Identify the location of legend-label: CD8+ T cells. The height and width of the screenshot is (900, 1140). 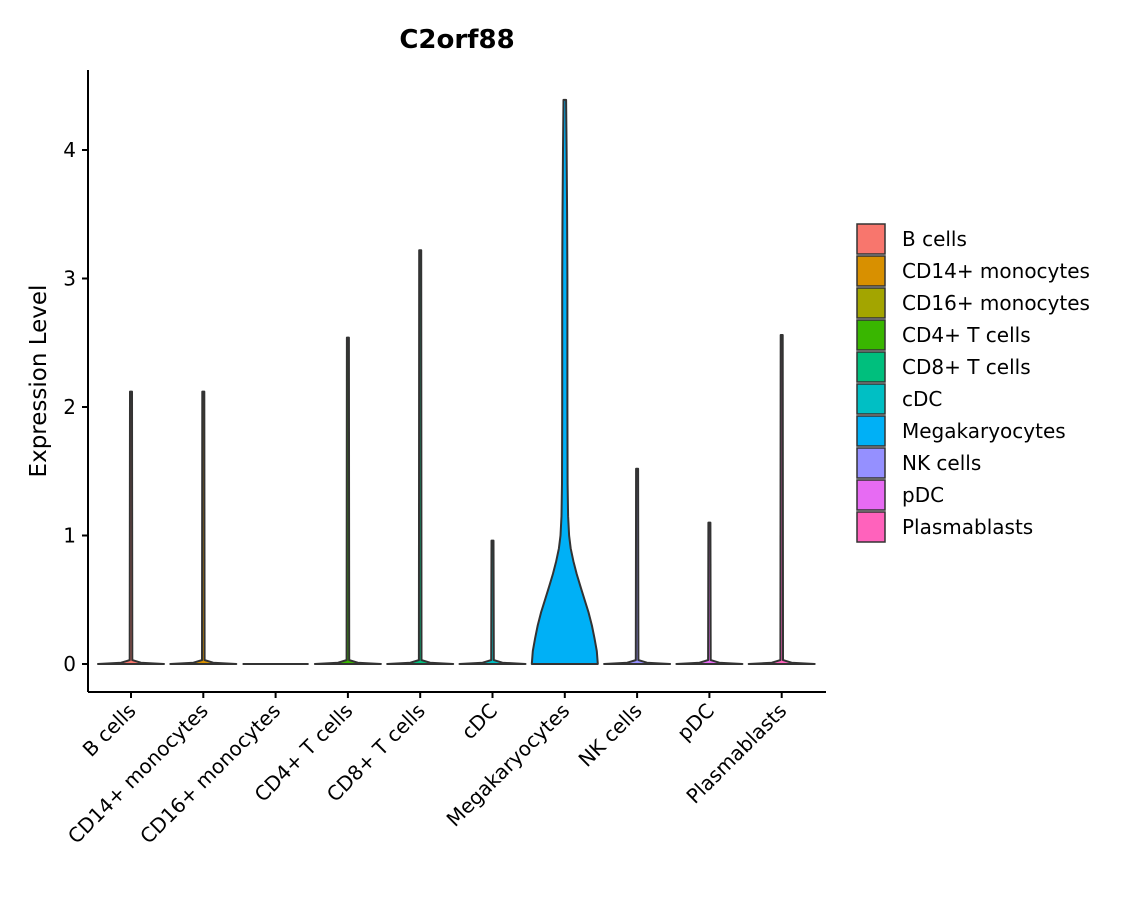
(966, 367).